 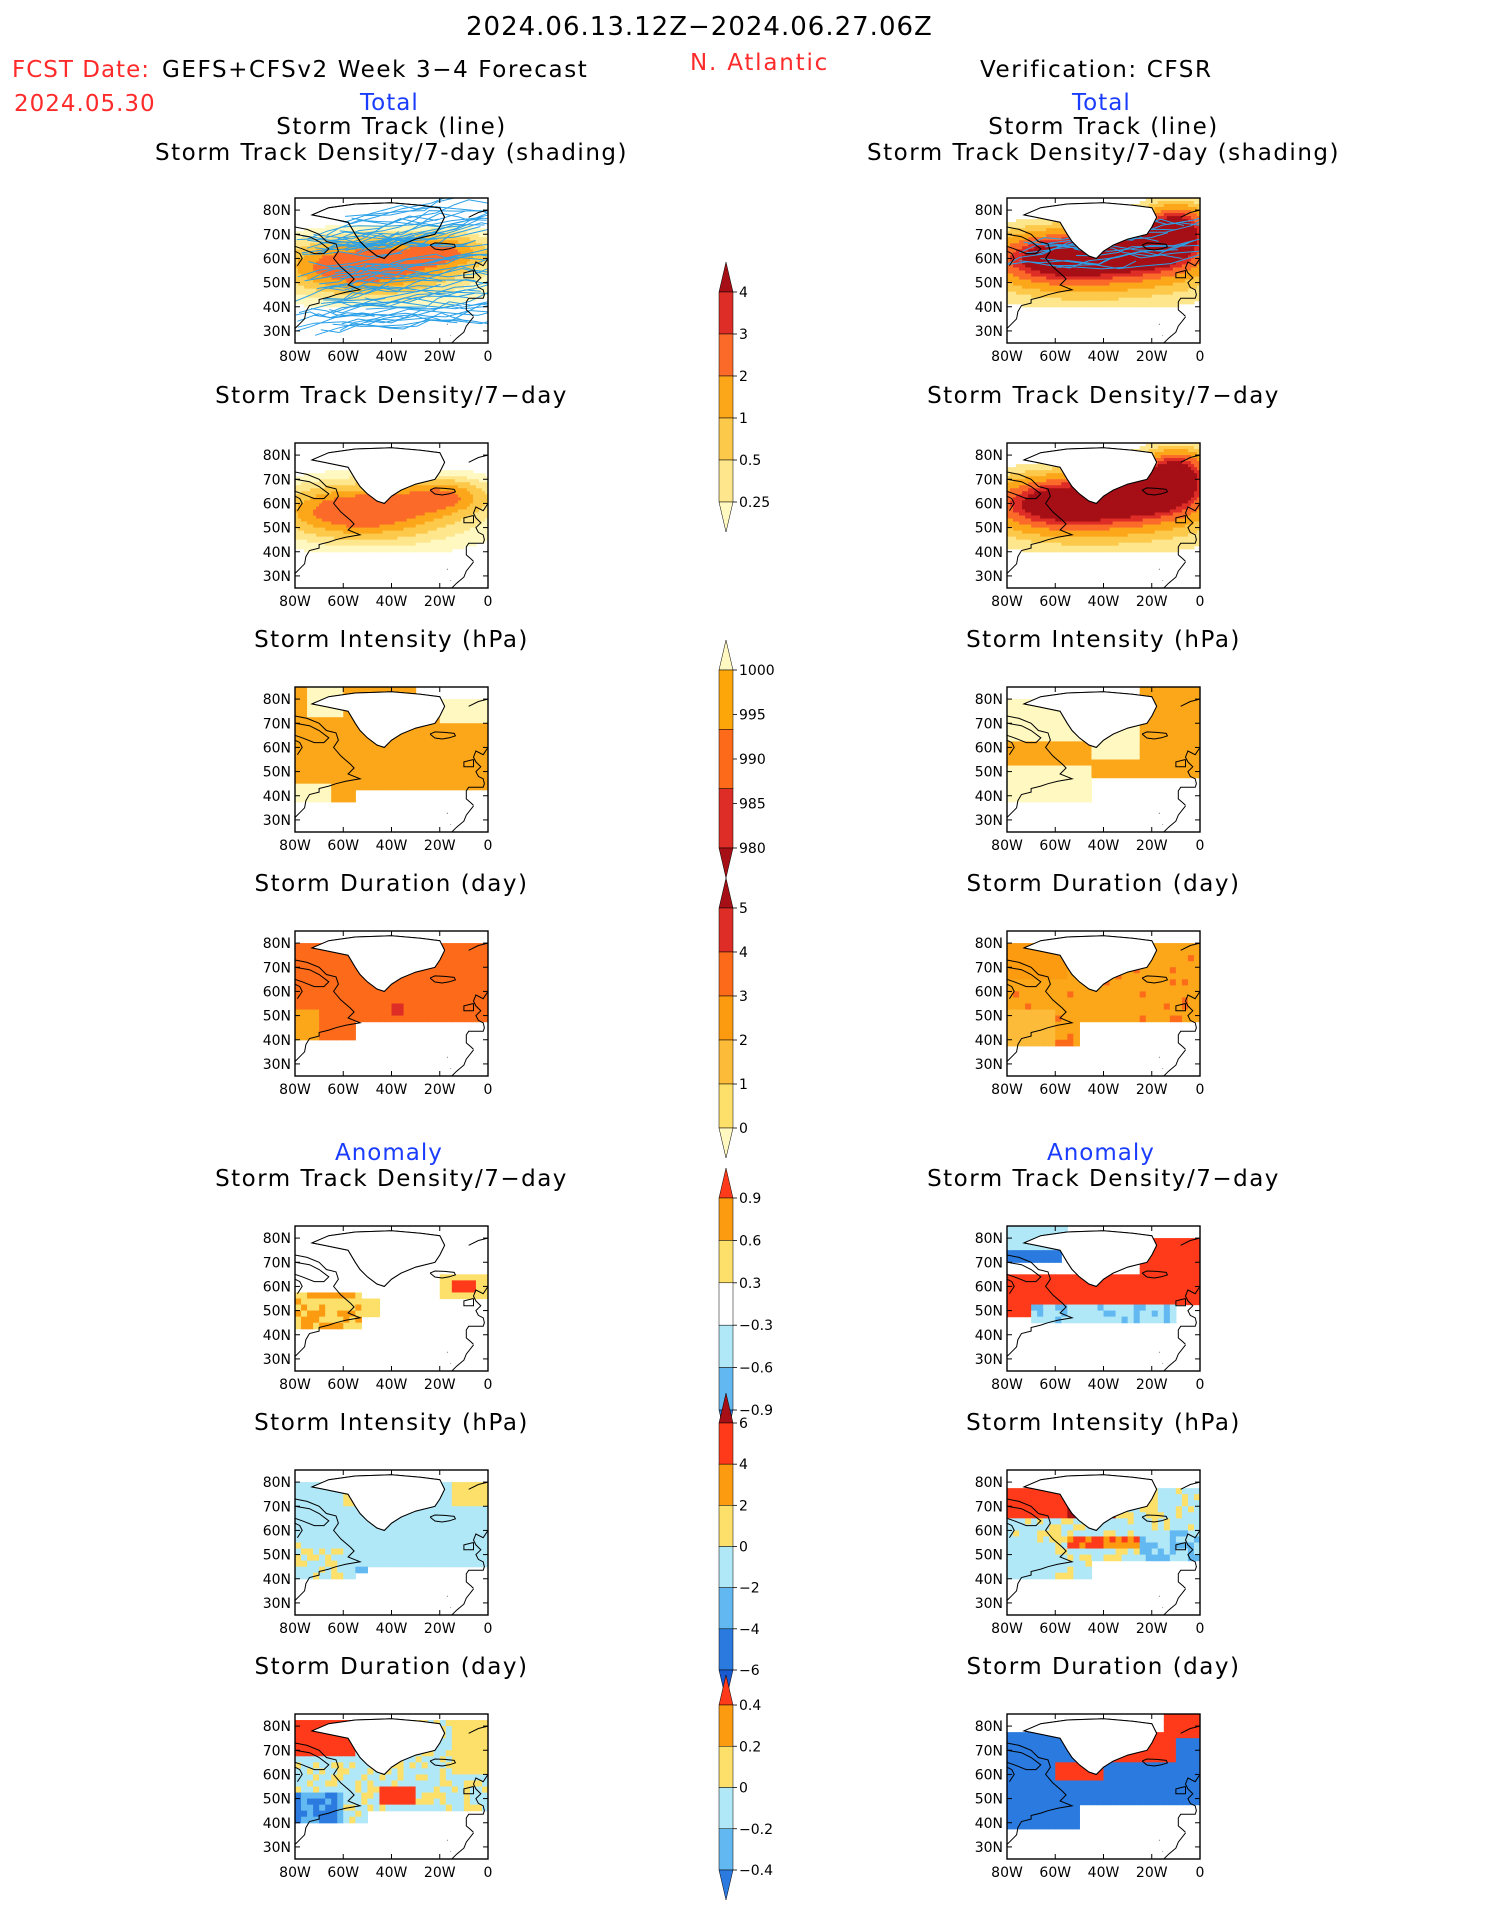 I want to click on colorbar-arrow-top, so click(x=726, y=893).